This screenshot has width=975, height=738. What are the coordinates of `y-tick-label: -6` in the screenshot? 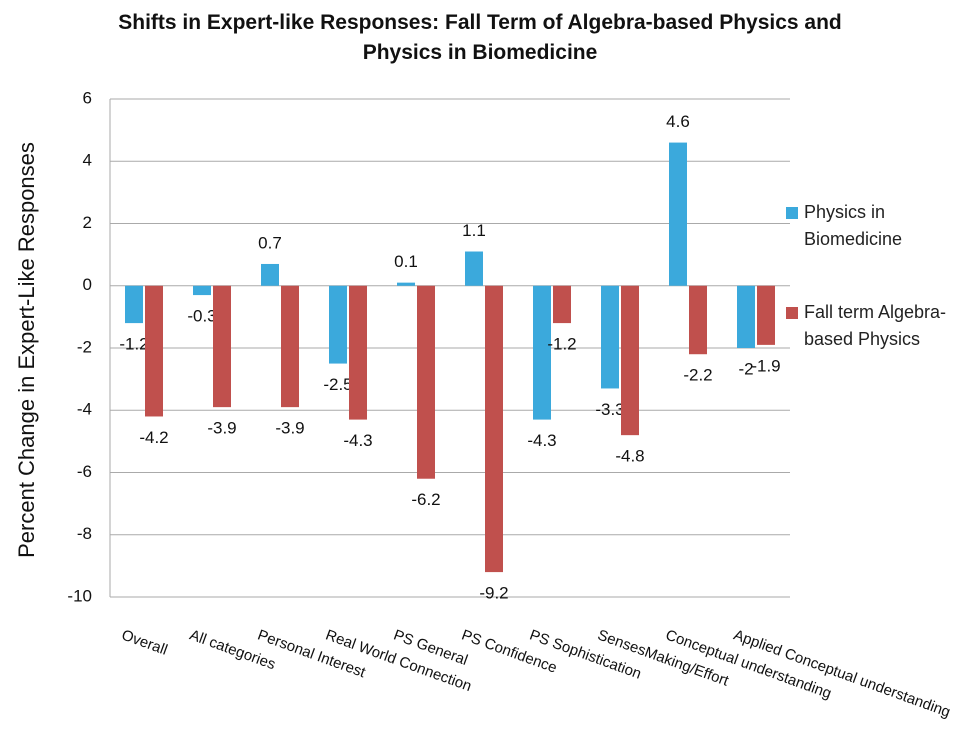 It's located at (84, 471).